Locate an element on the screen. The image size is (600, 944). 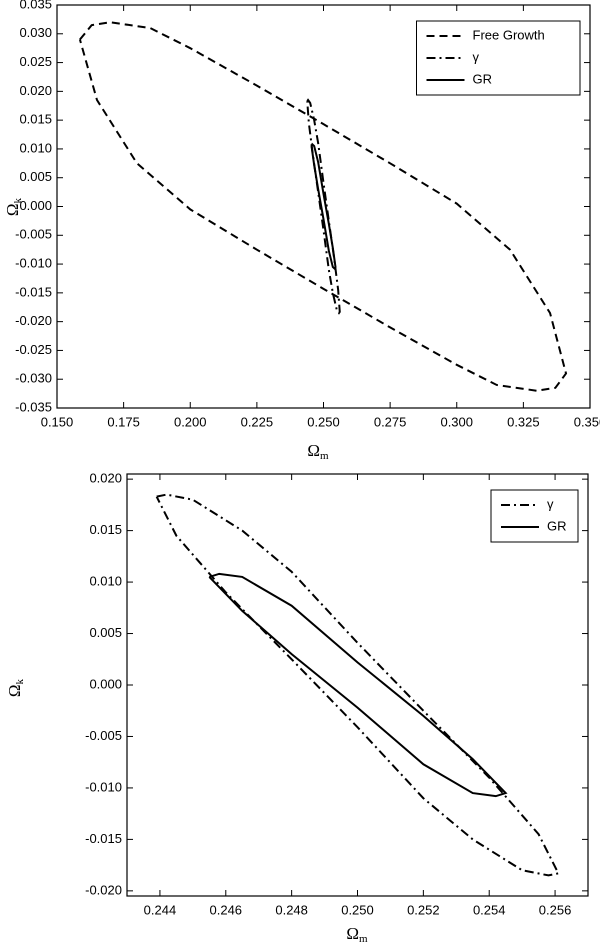
x-tick-label: 0.225 is located at coordinates (257, 421).